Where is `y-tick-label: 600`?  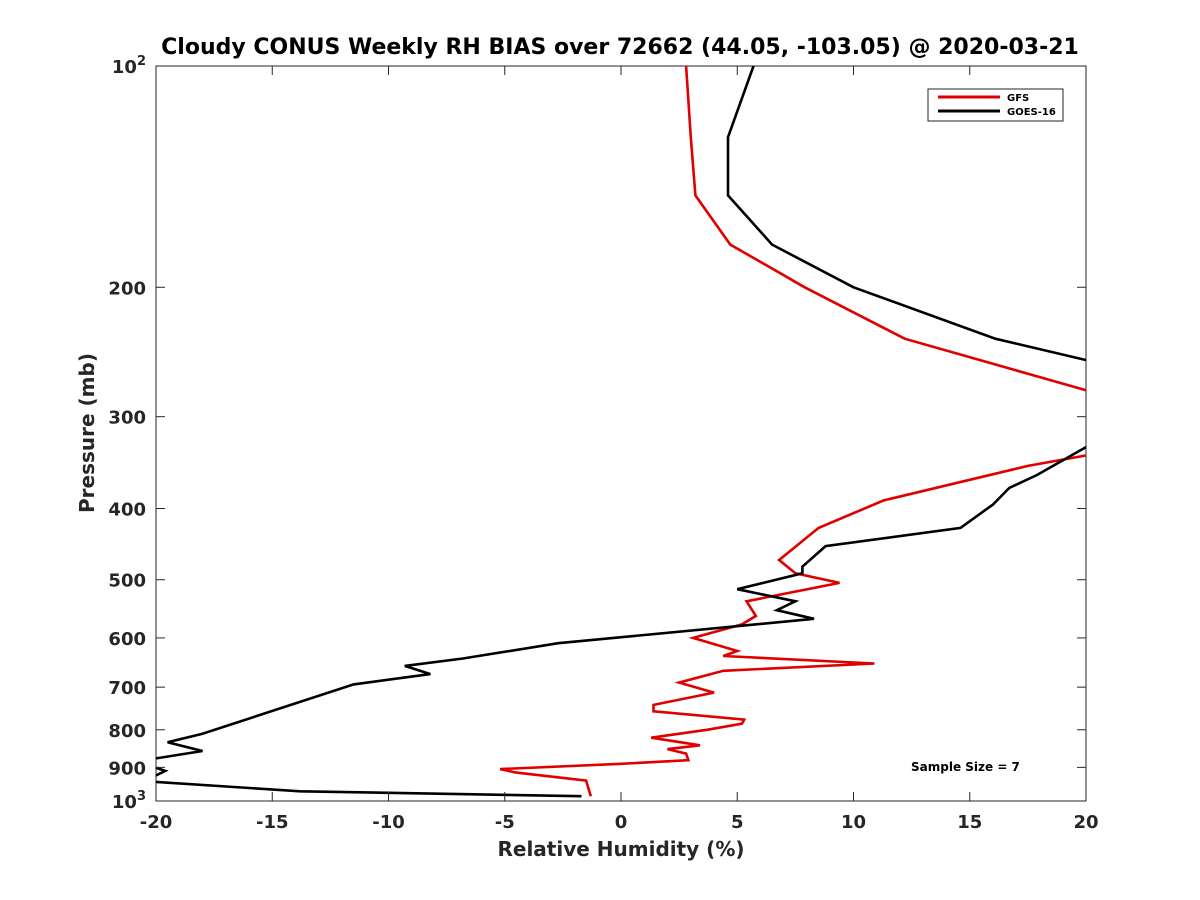 y-tick-label: 600 is located at coordinates (127, 639).